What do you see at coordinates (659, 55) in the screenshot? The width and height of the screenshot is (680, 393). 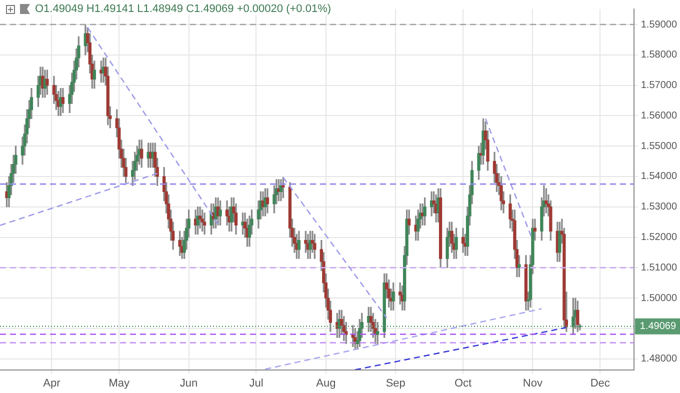 I see `y-tick-label: 1.58000` at bounding box center [659, 55].